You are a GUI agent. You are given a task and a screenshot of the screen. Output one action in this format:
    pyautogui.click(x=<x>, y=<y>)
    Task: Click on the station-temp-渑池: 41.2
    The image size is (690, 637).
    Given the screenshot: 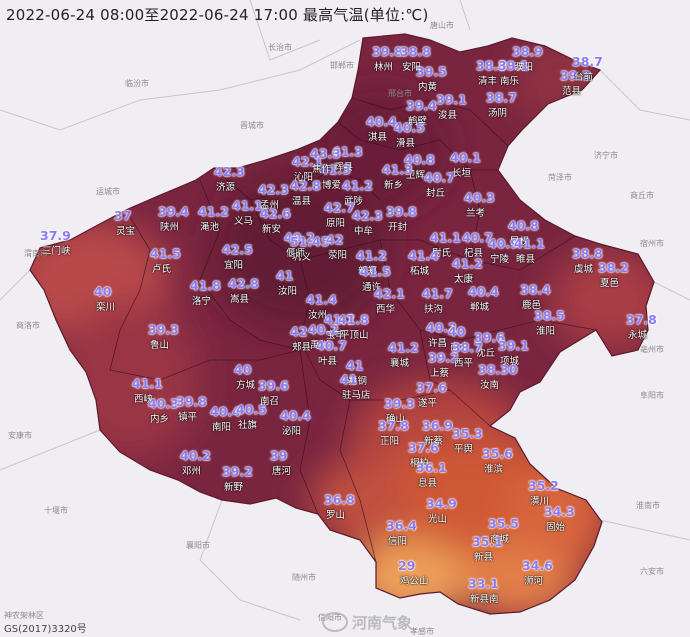 What is the action you would take?
    pyautogui.click(x=213, y=211)
    